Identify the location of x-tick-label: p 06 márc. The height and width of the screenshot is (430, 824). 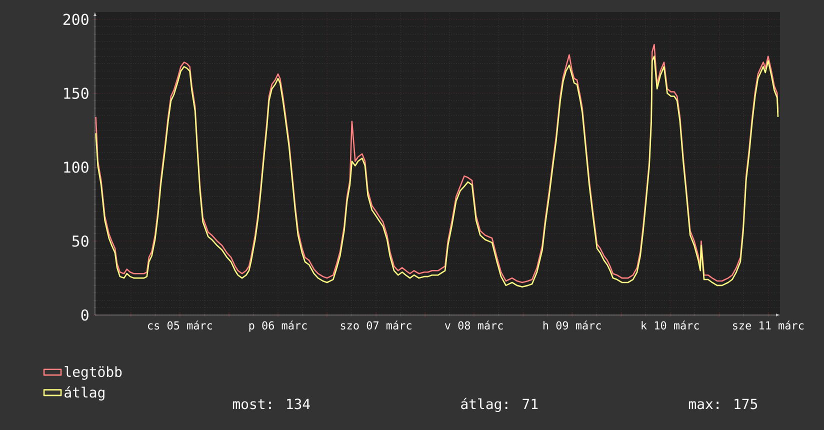
(278, 326).